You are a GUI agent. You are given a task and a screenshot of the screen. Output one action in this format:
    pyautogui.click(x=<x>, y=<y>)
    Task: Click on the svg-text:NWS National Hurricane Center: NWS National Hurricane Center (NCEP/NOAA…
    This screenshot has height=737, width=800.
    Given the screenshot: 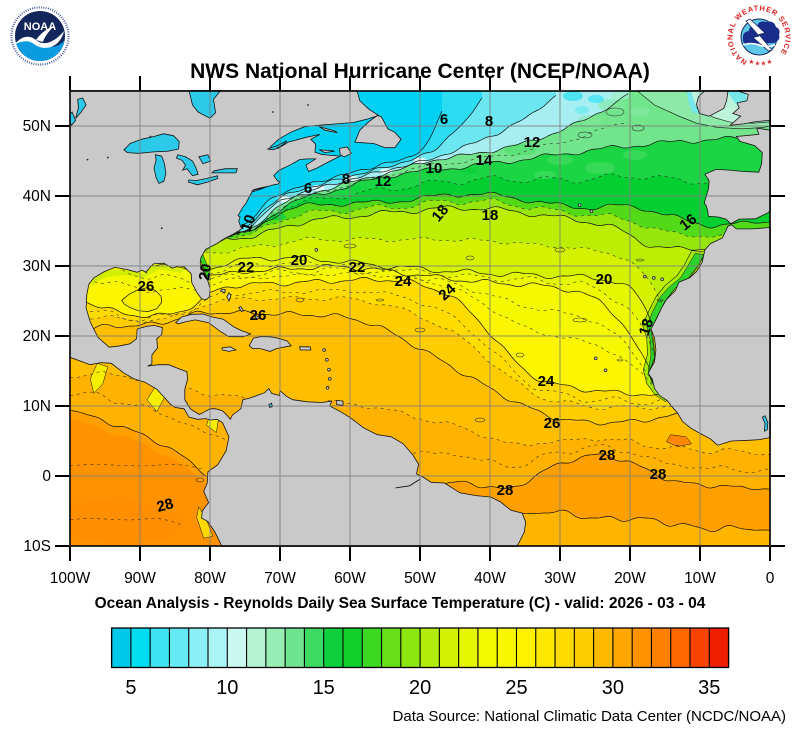 What is the action you would take?
    pyautogui.click(x=420, y=71)
    